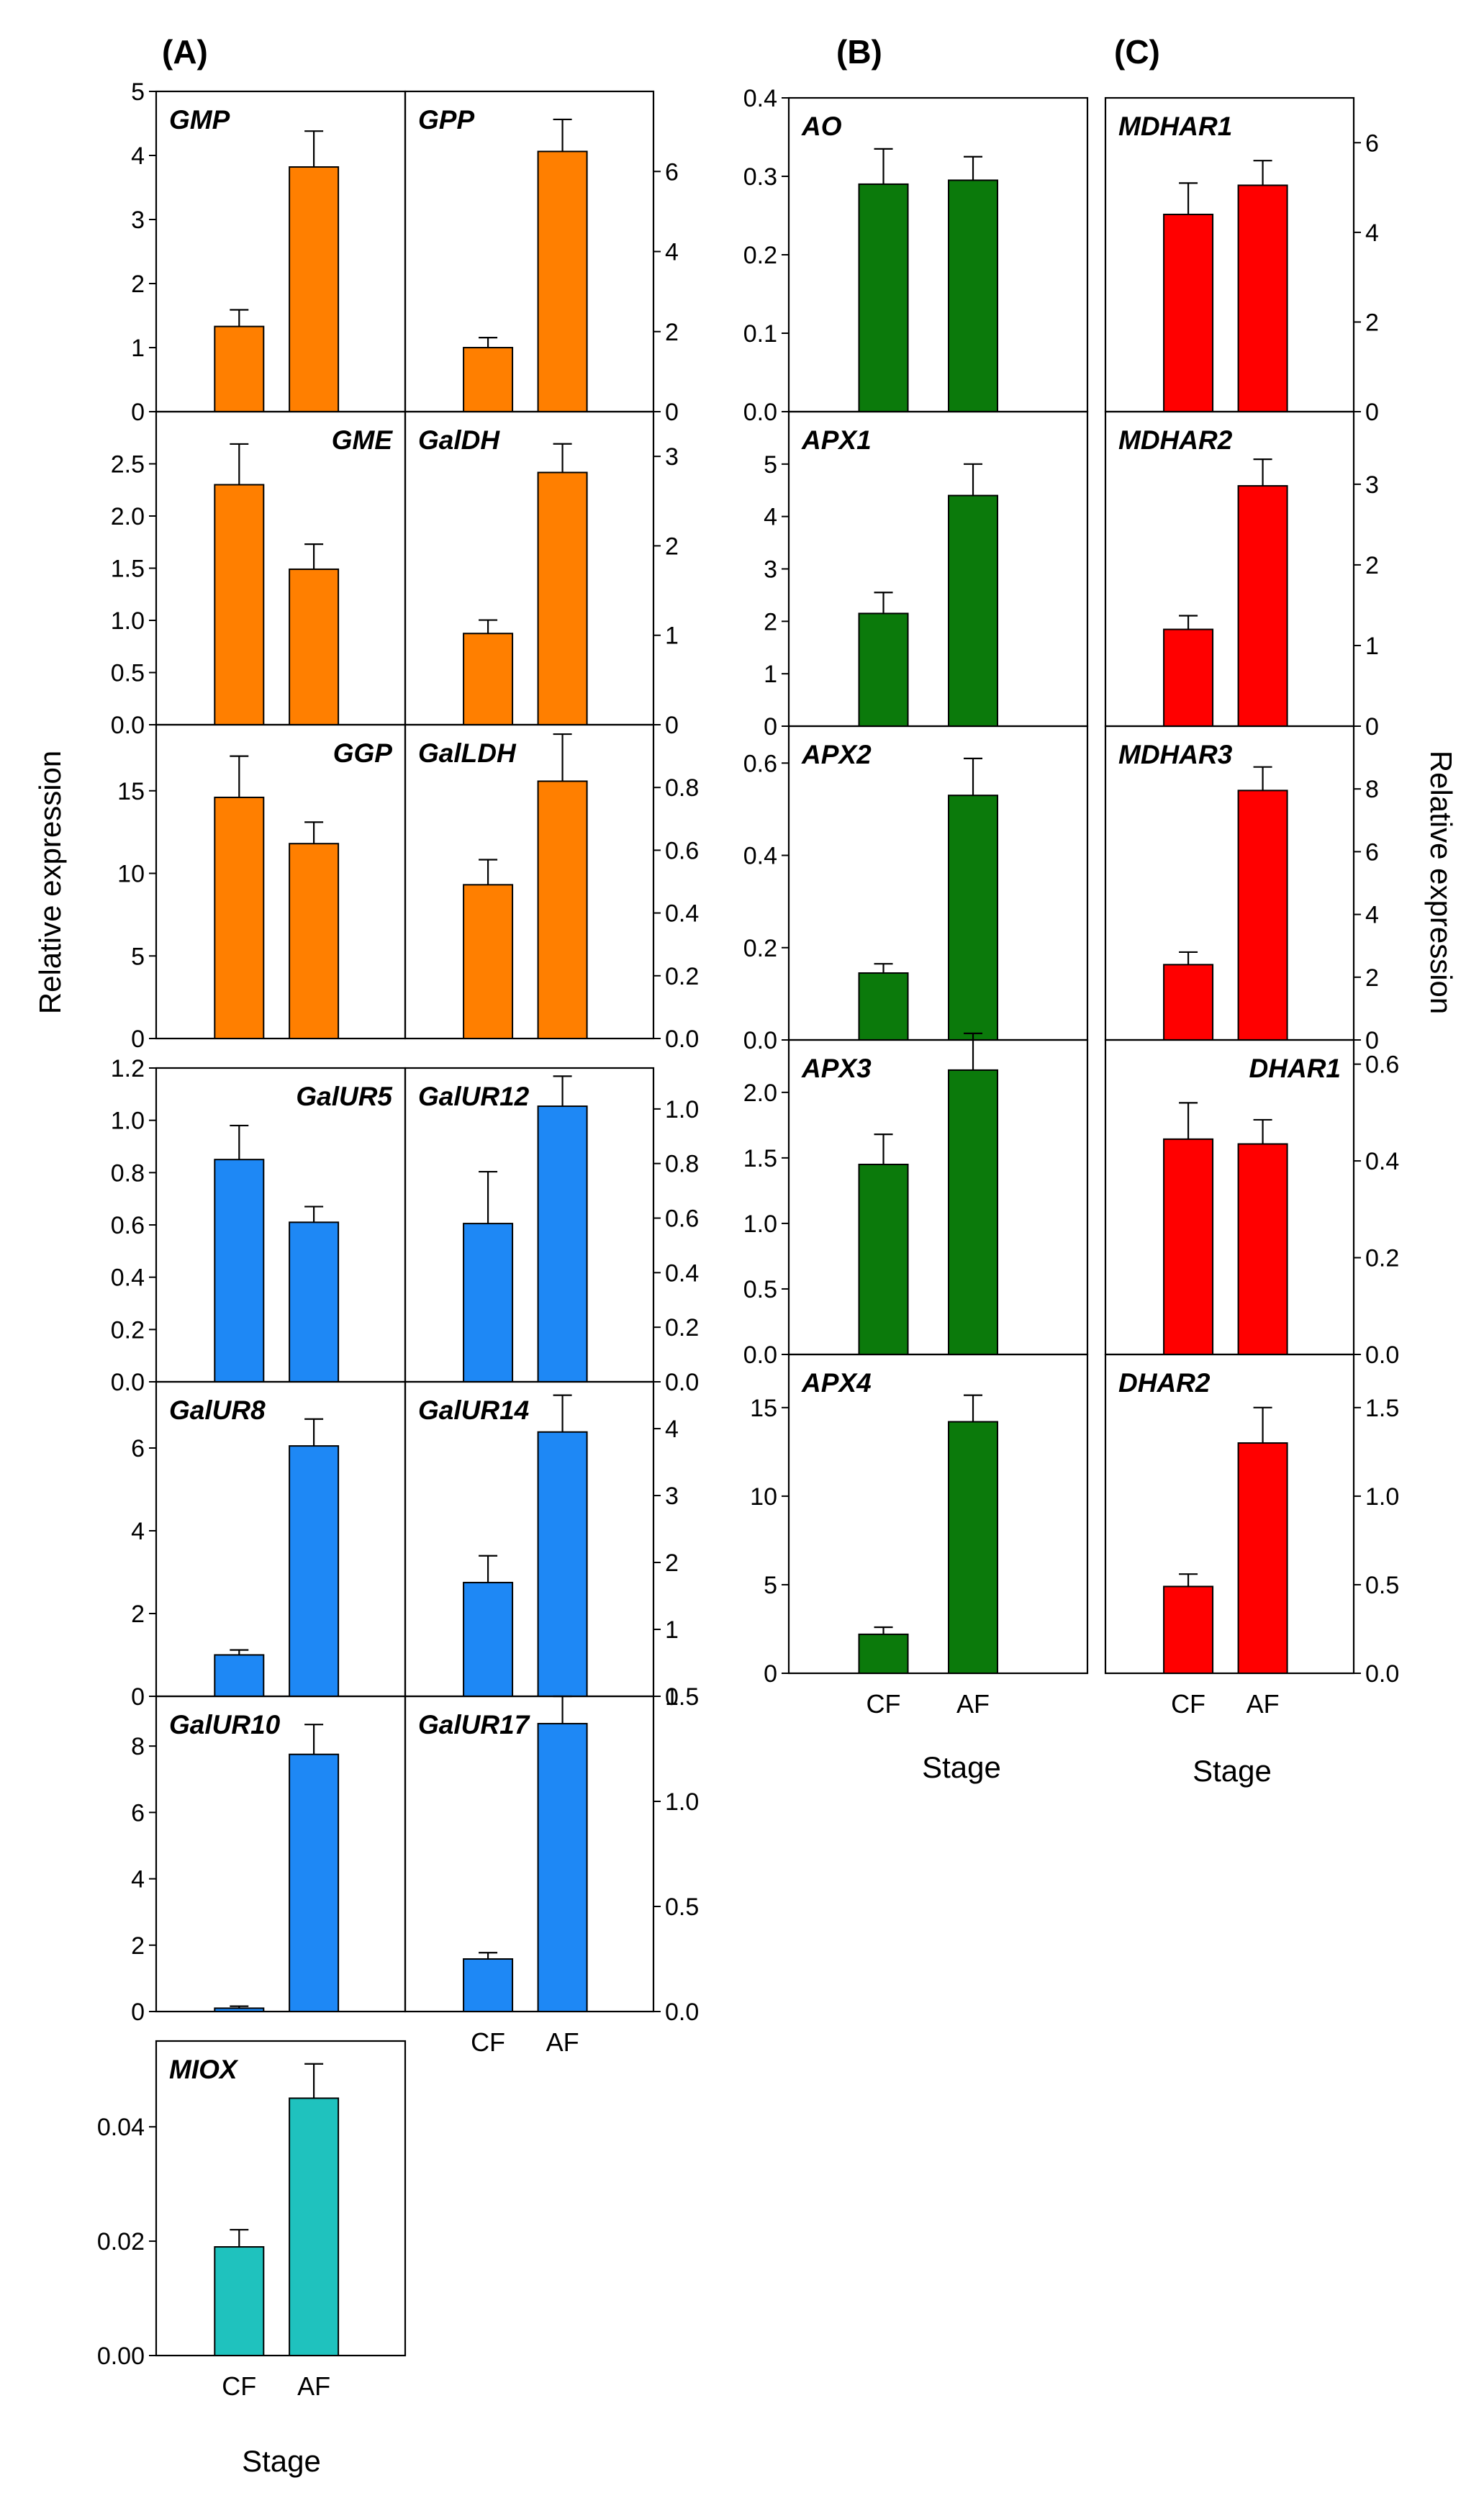 The height and width of the screenshot is (2493, 1484). I want to click on panel-galur12: 0.0 0.2 0.4 0.6 0.8 1.0 GalUR12, so click(551, 1232).